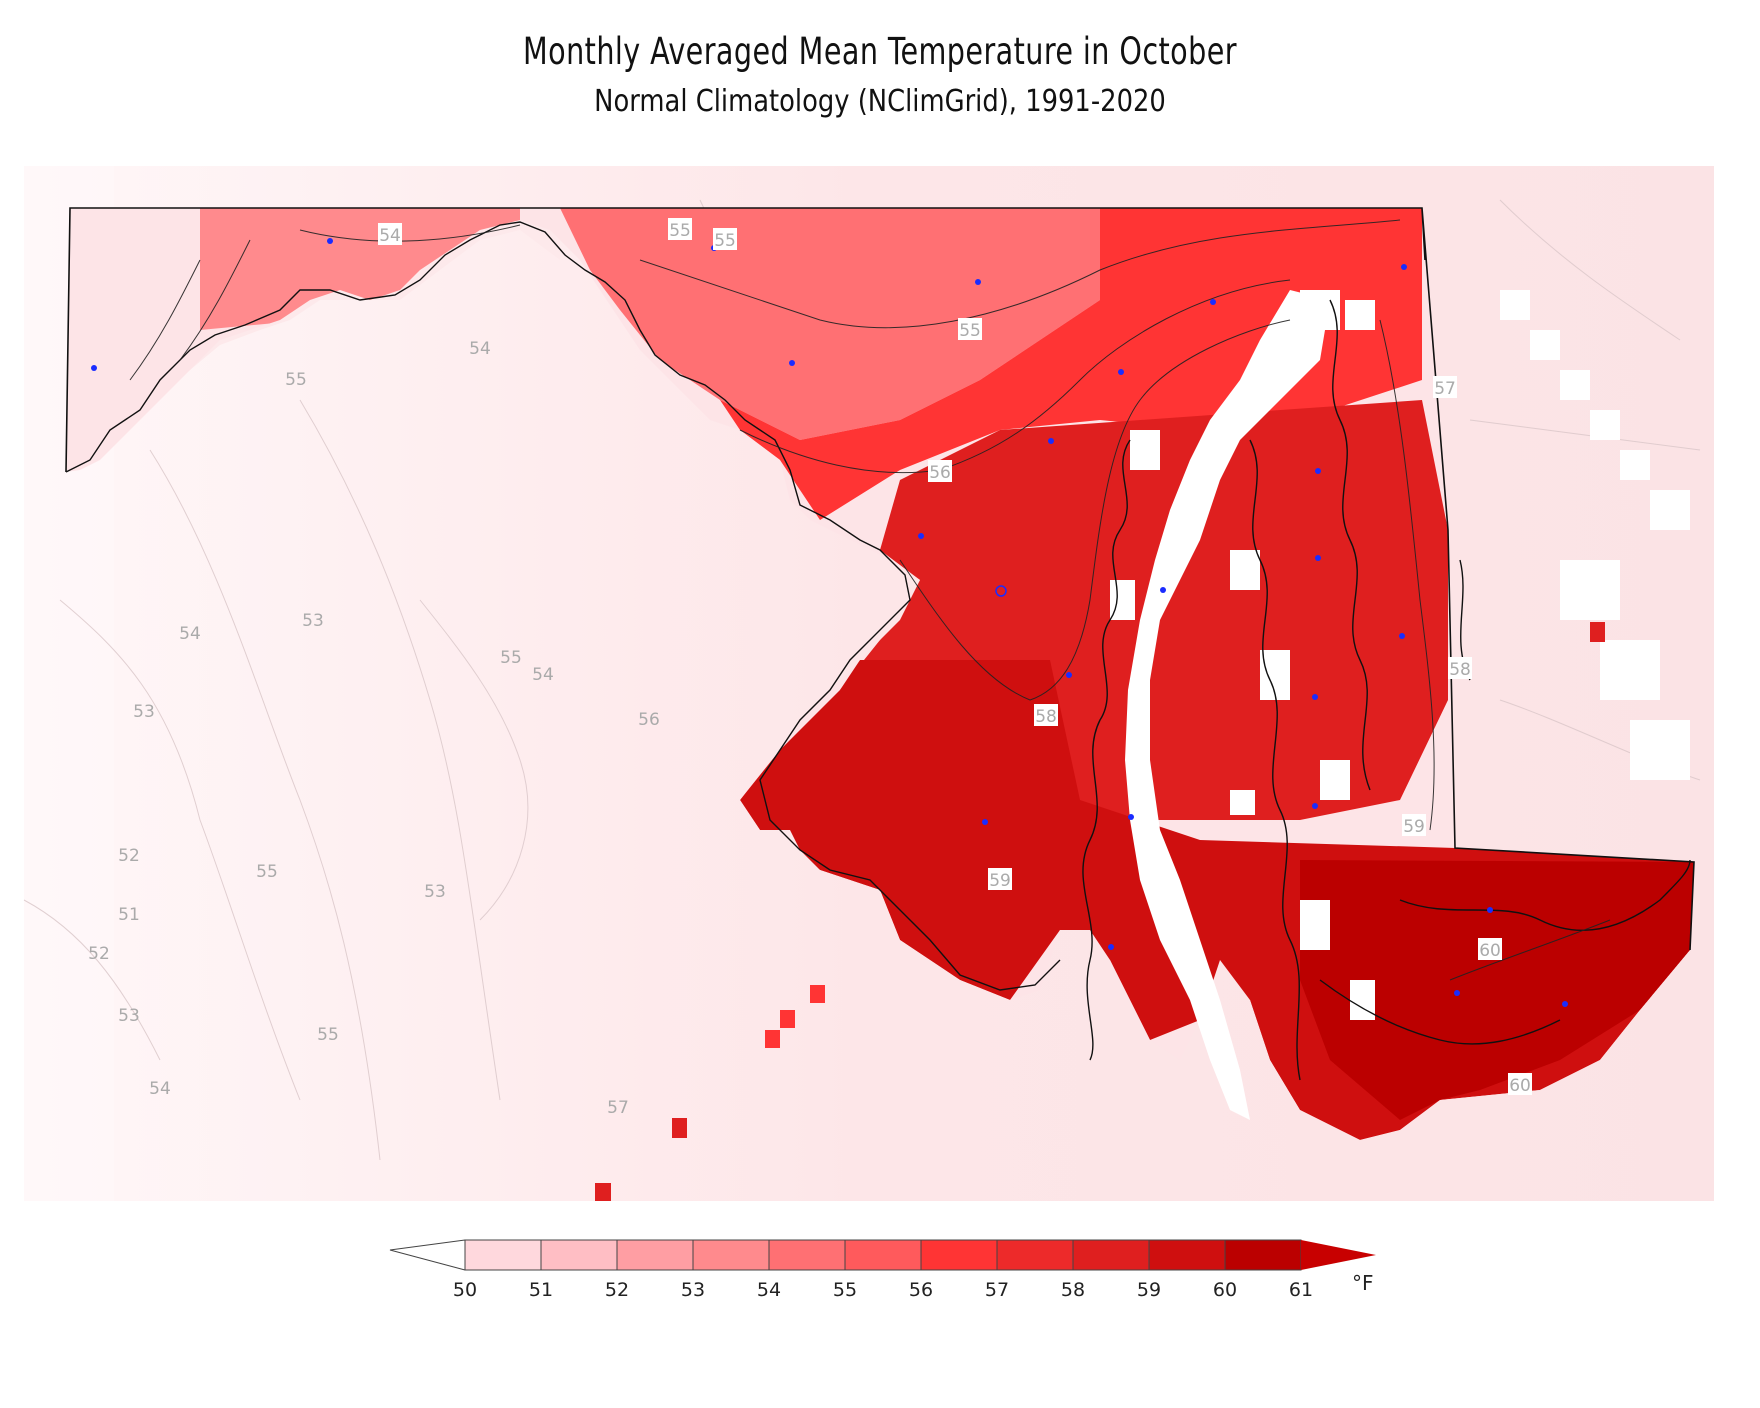 This screenshot has height=1408, width=1760. What do you see at coordinates (1073, 1290) in the screenshot?
I see `colorbar-tick-label: 58` at bounding box center [1073, 1290].